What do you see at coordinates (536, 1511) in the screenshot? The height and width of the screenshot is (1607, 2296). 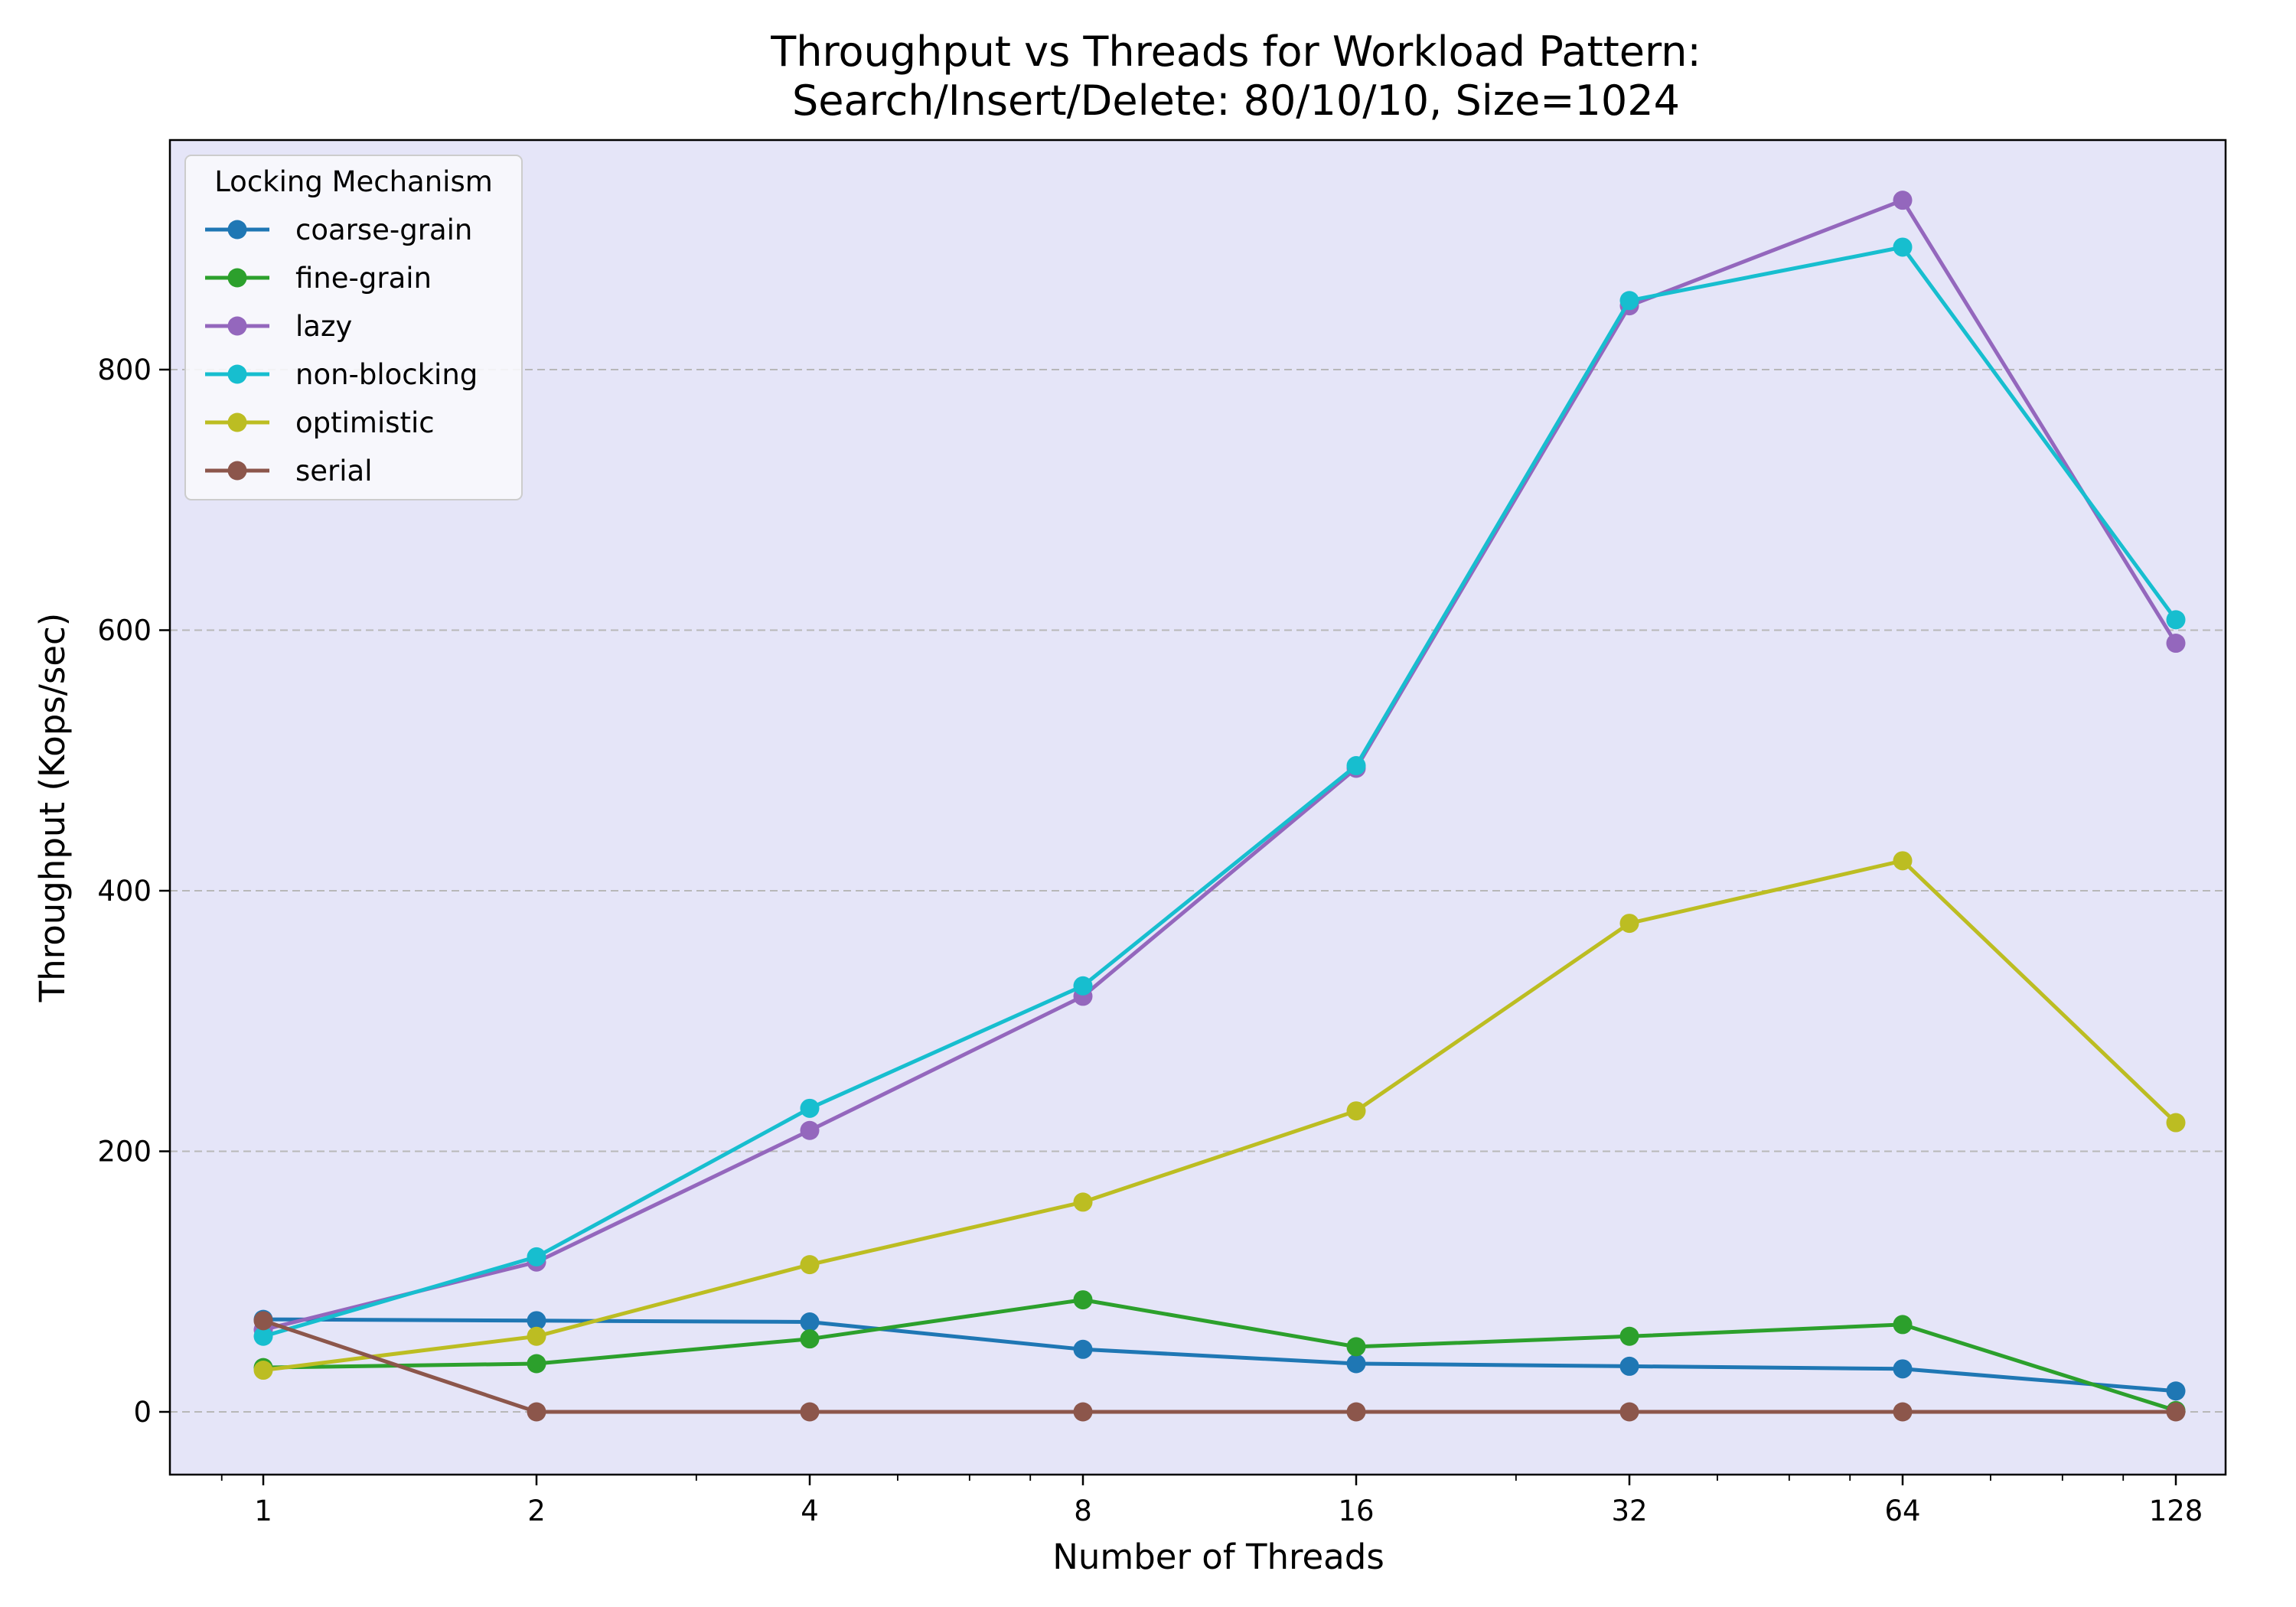 I see `x-tick-label: 2` at bounding box center [536, 1511].